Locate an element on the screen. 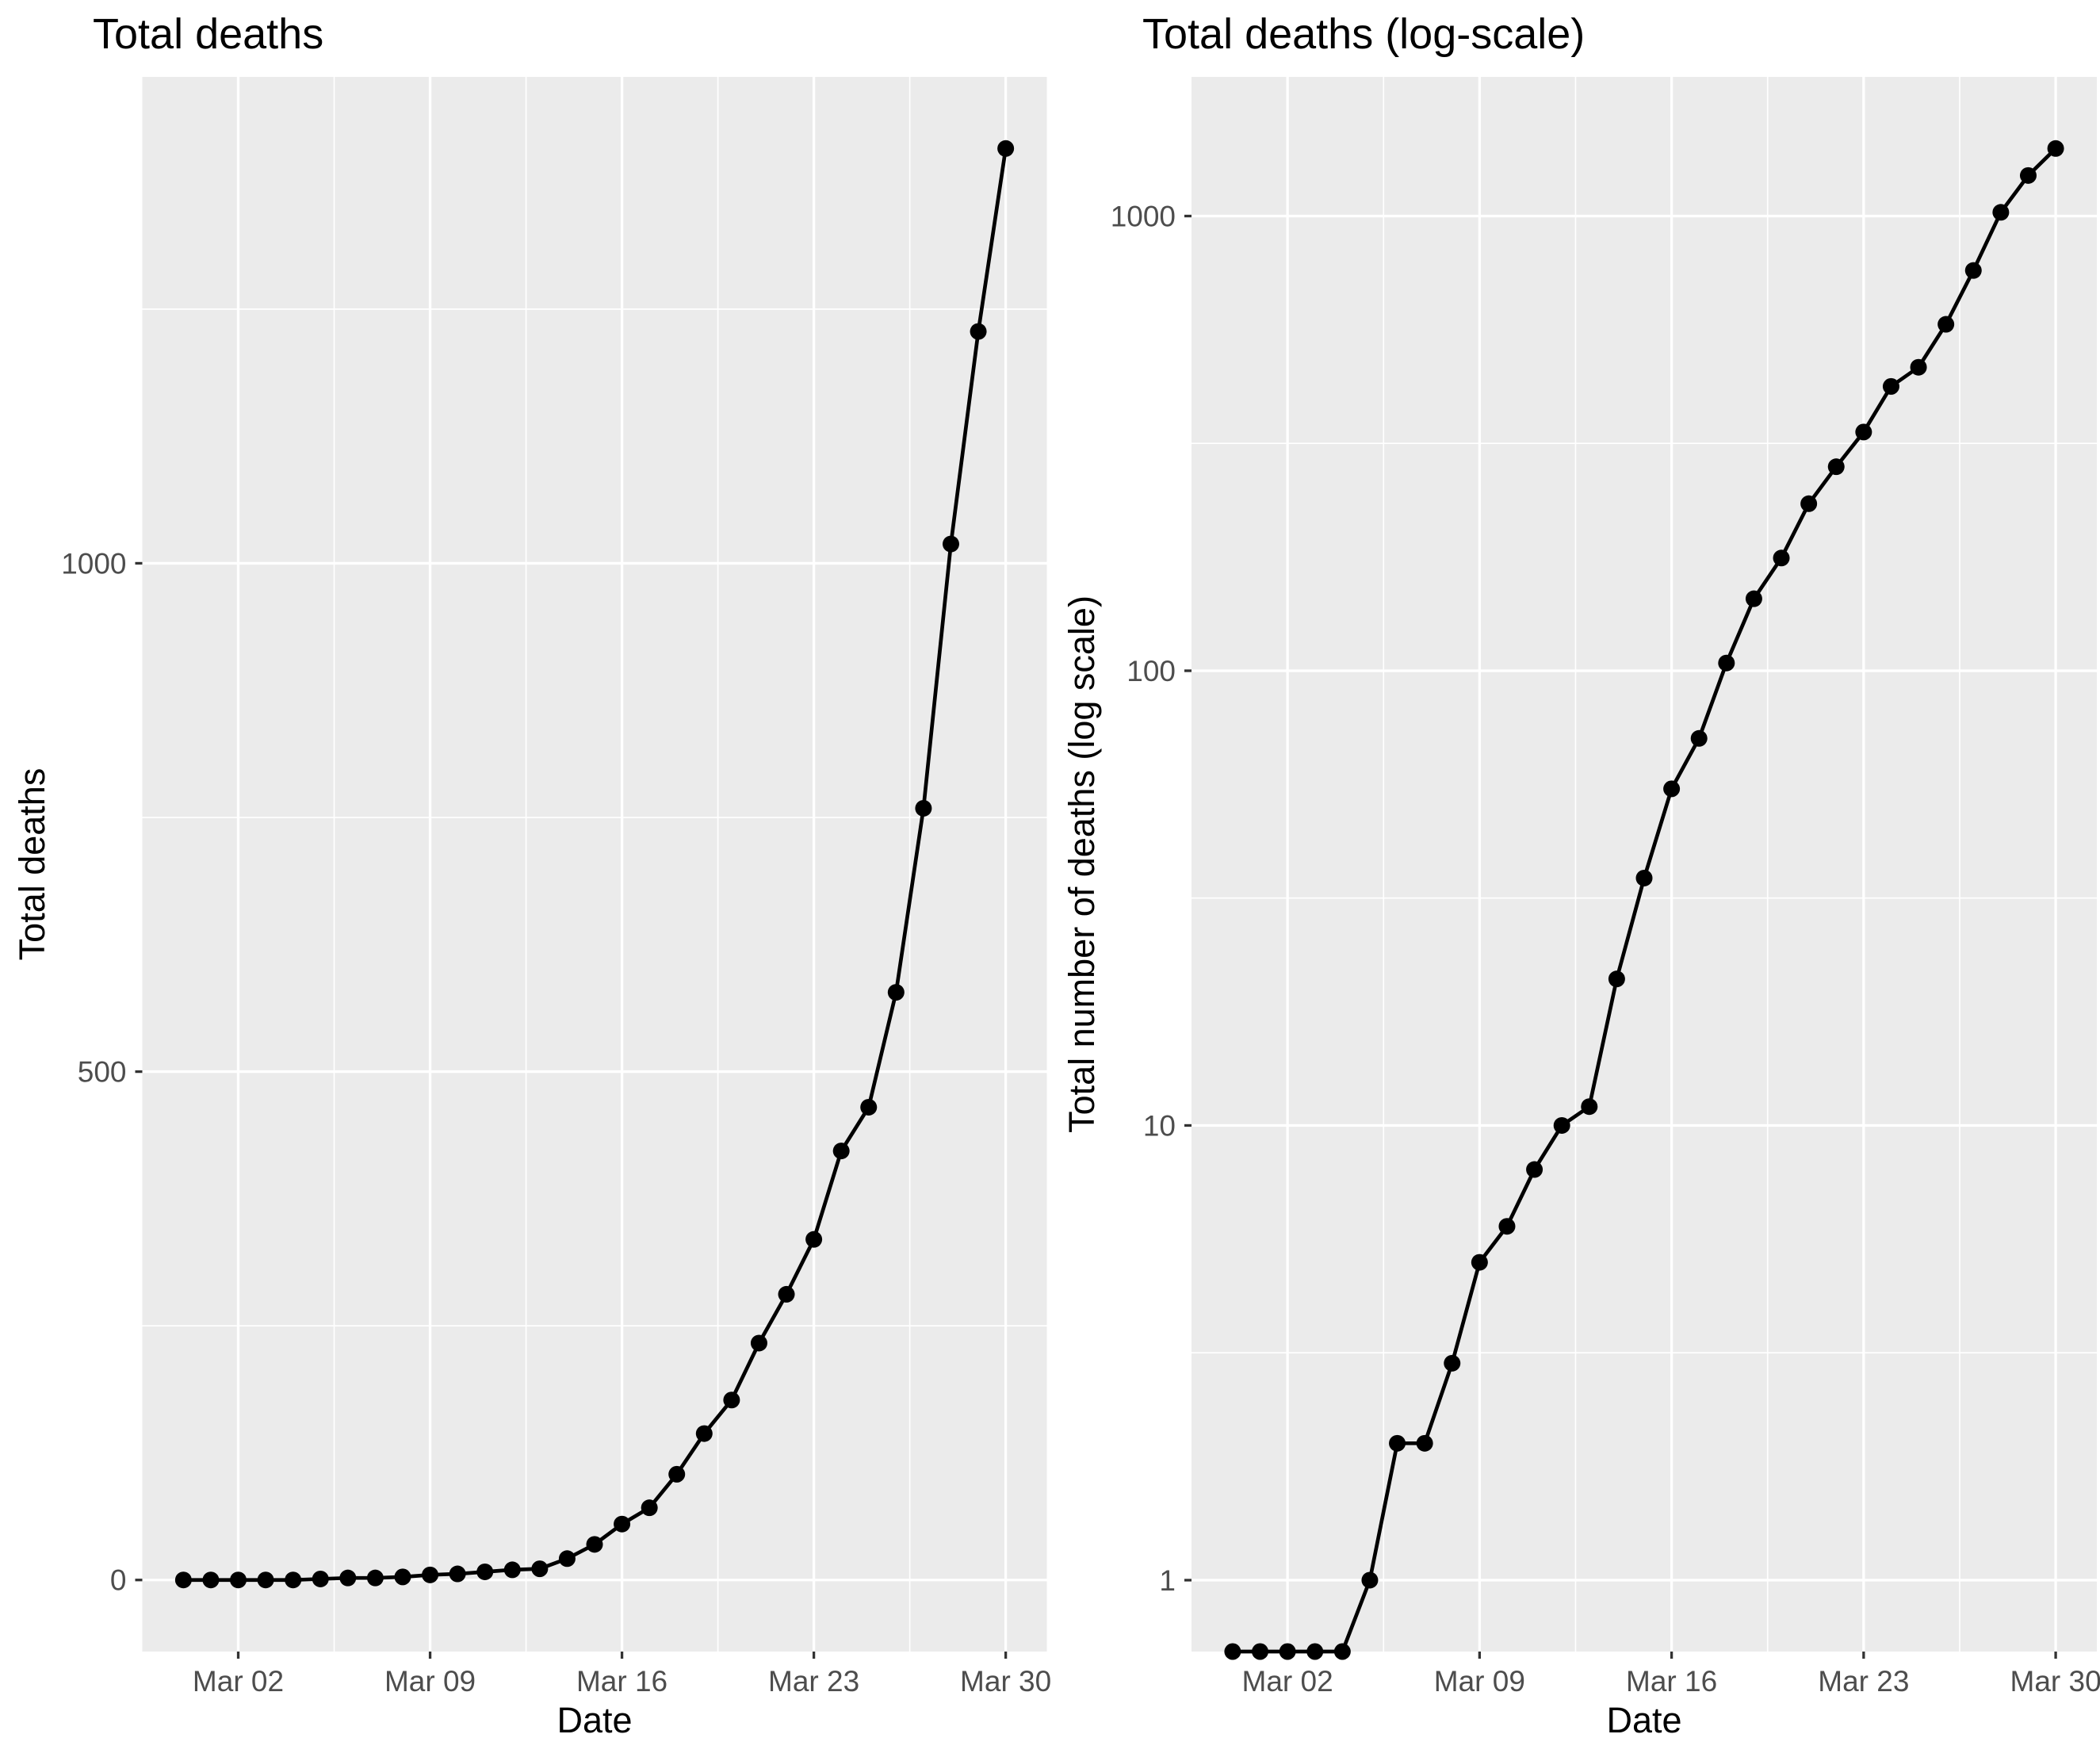 This screenshot has height=1757, width=2100. y-tick-label: 10 is located at coordinates (1159, 1125).